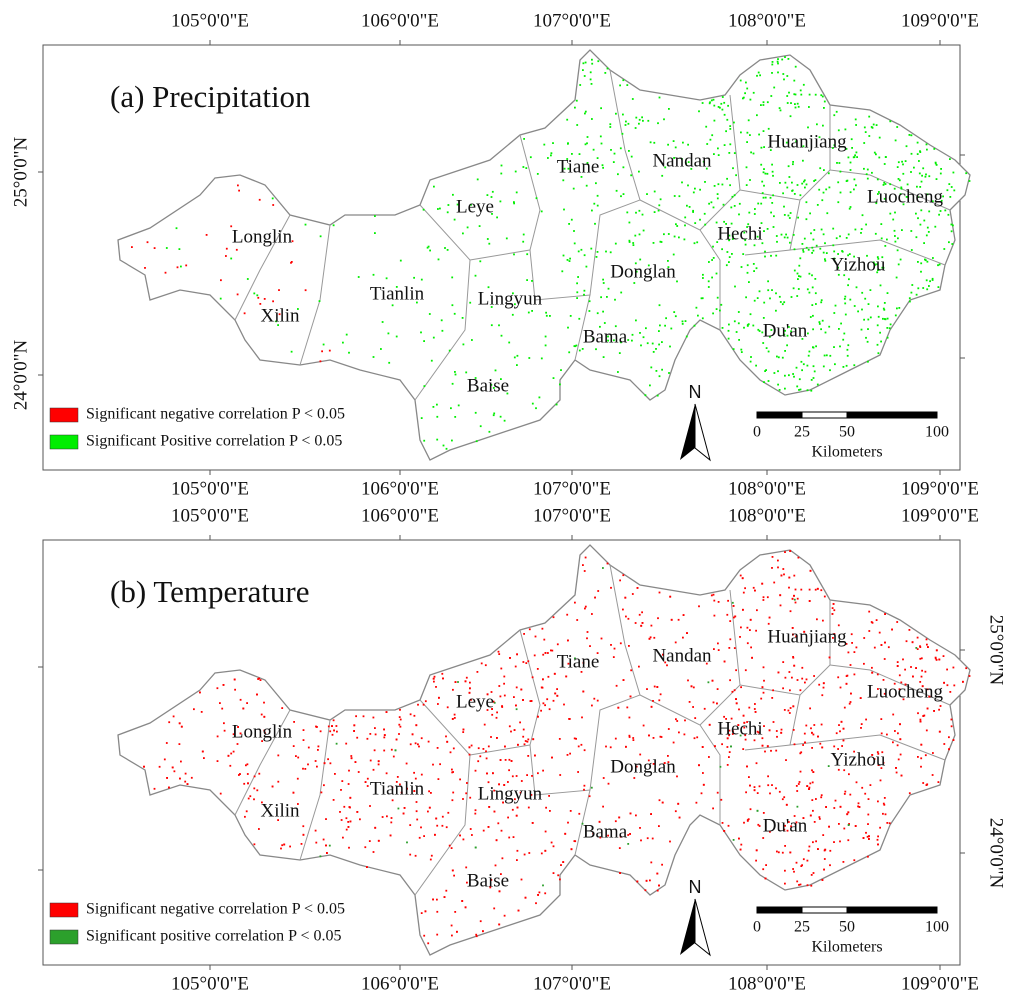 This screenshot has width=1024, height=1007. Describe the element at coordinates (739, 728) in the screenshot. I see `county-label: Hechi` at that location.